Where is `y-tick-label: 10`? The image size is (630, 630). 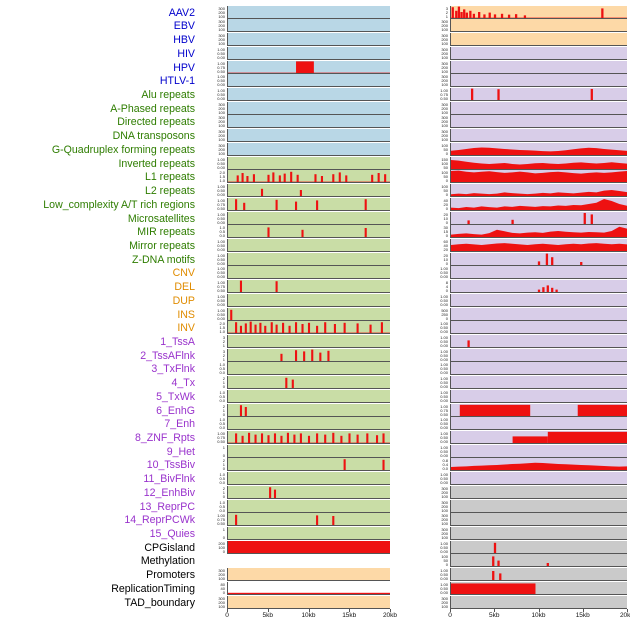 y-tick-label: 10 is located at coordinates (445, 218).